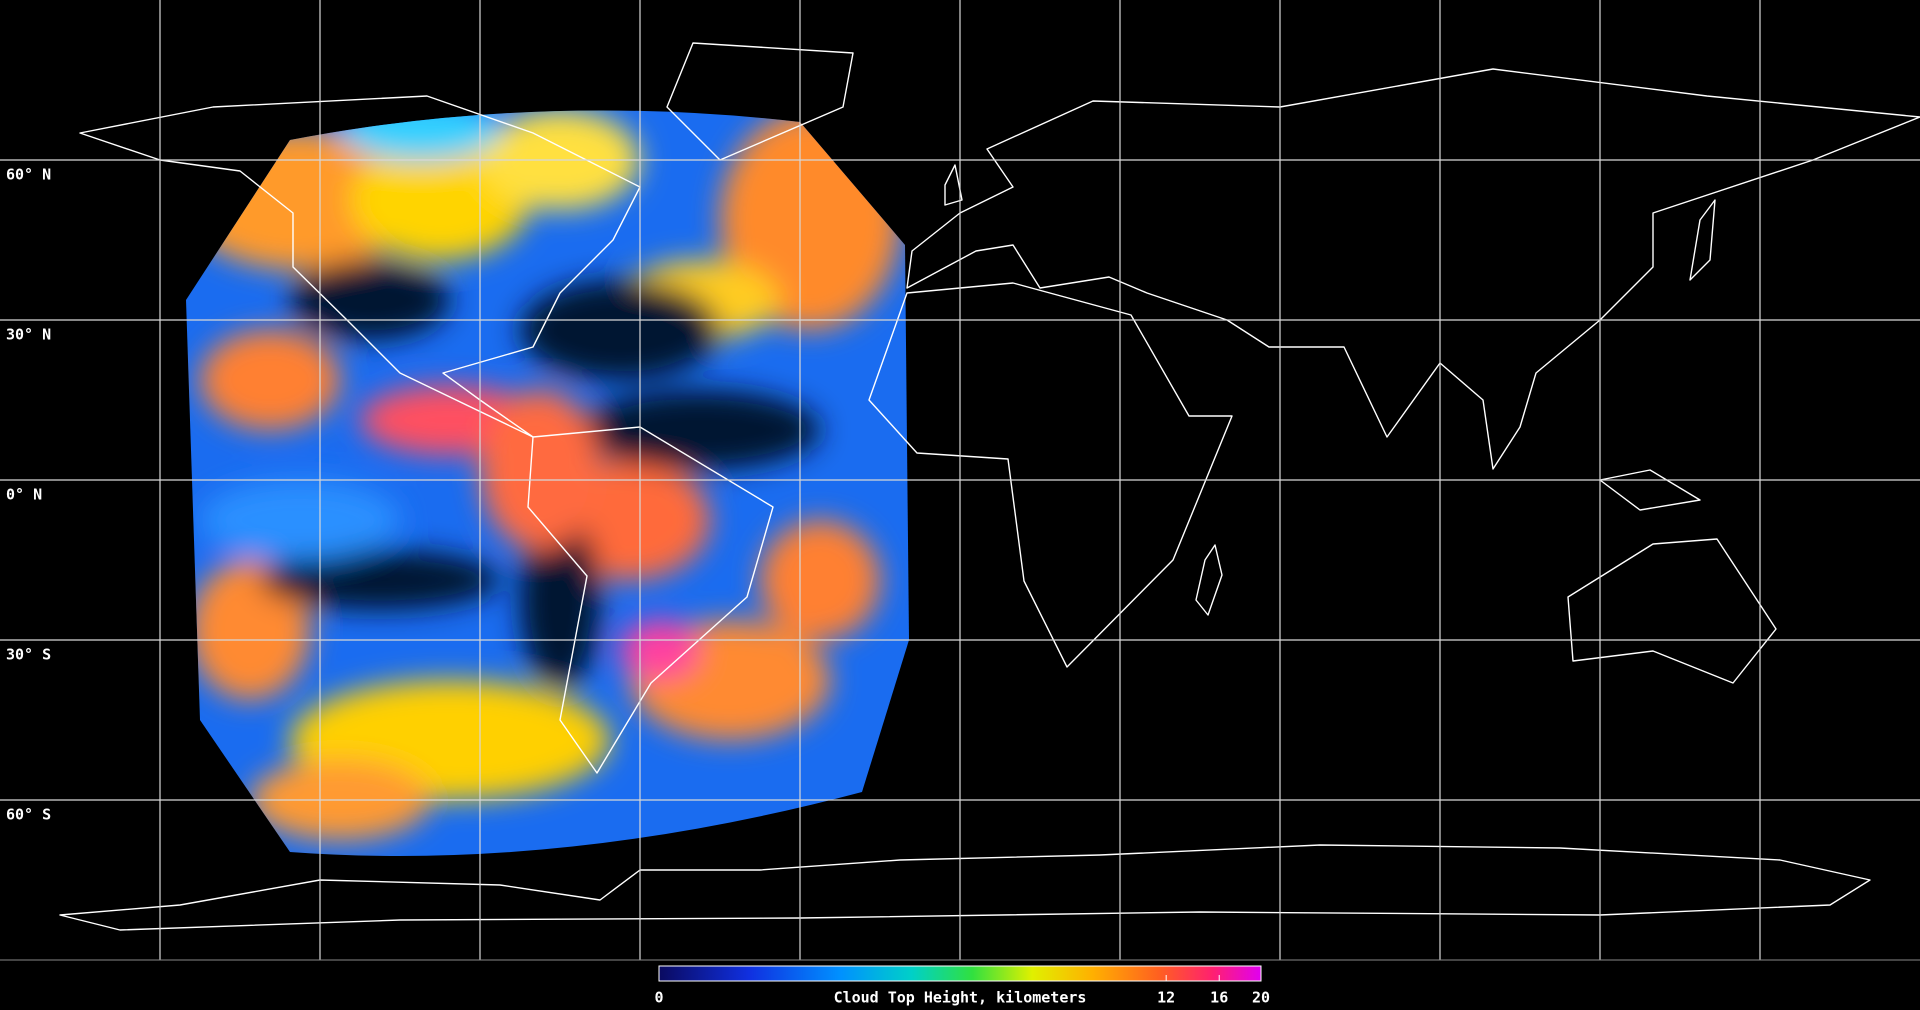 This screenshot has height=1010, width=1920. Describe the element at coordinates (1219, 998) in the screenshot. I see `colorbar-tick-label: 16` at that location.